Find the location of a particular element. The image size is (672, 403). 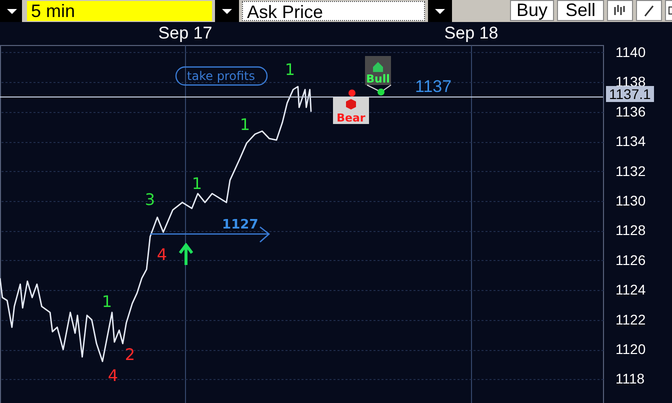

annotation: Bull is located at coordinates (378, 79).